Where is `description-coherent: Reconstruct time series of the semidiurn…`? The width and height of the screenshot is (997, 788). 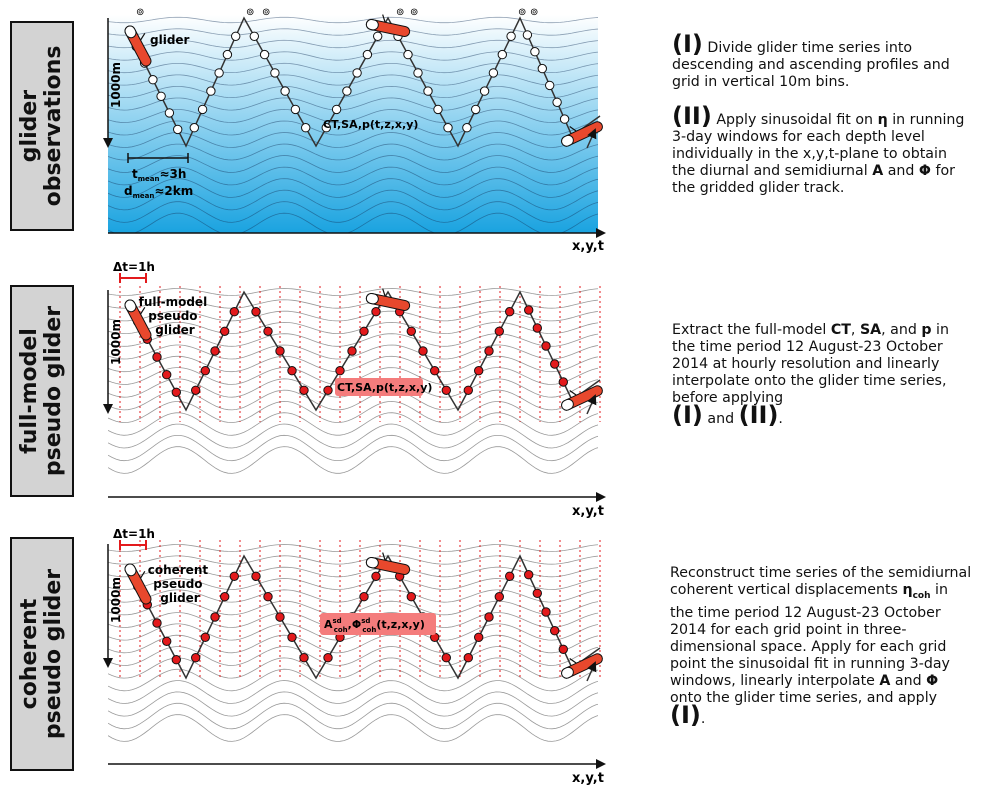
description-coherent: Reconstruct time series of the semidiurn… is located at coordinates (821, 647).